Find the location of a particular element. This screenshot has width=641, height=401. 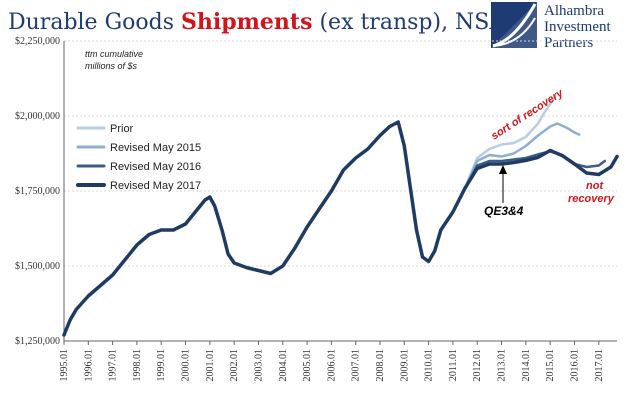

x-tick-label: 2007.01 is located at coordinates (356, 365).